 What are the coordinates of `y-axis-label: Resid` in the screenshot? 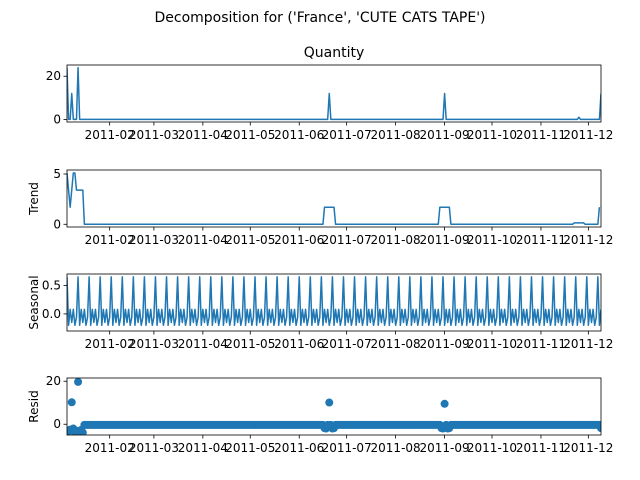 It's located at (34, 406).